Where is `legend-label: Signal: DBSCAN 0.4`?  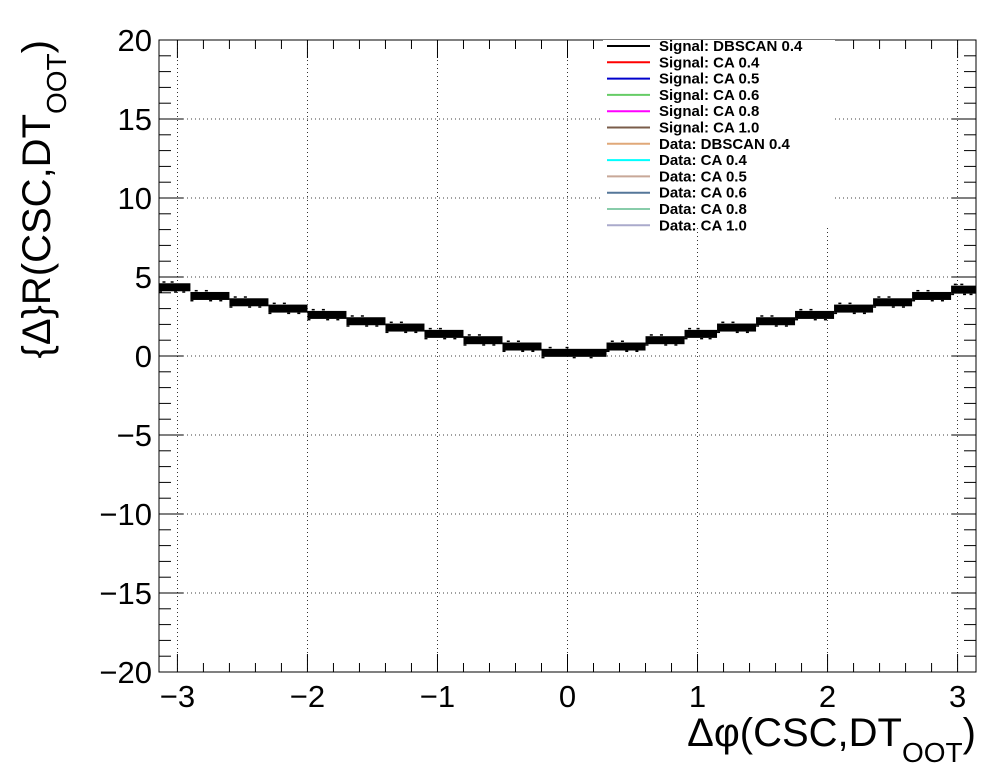
legend-label: Signal: DBSCAN 0.4 is located at coordinates (731, 46).